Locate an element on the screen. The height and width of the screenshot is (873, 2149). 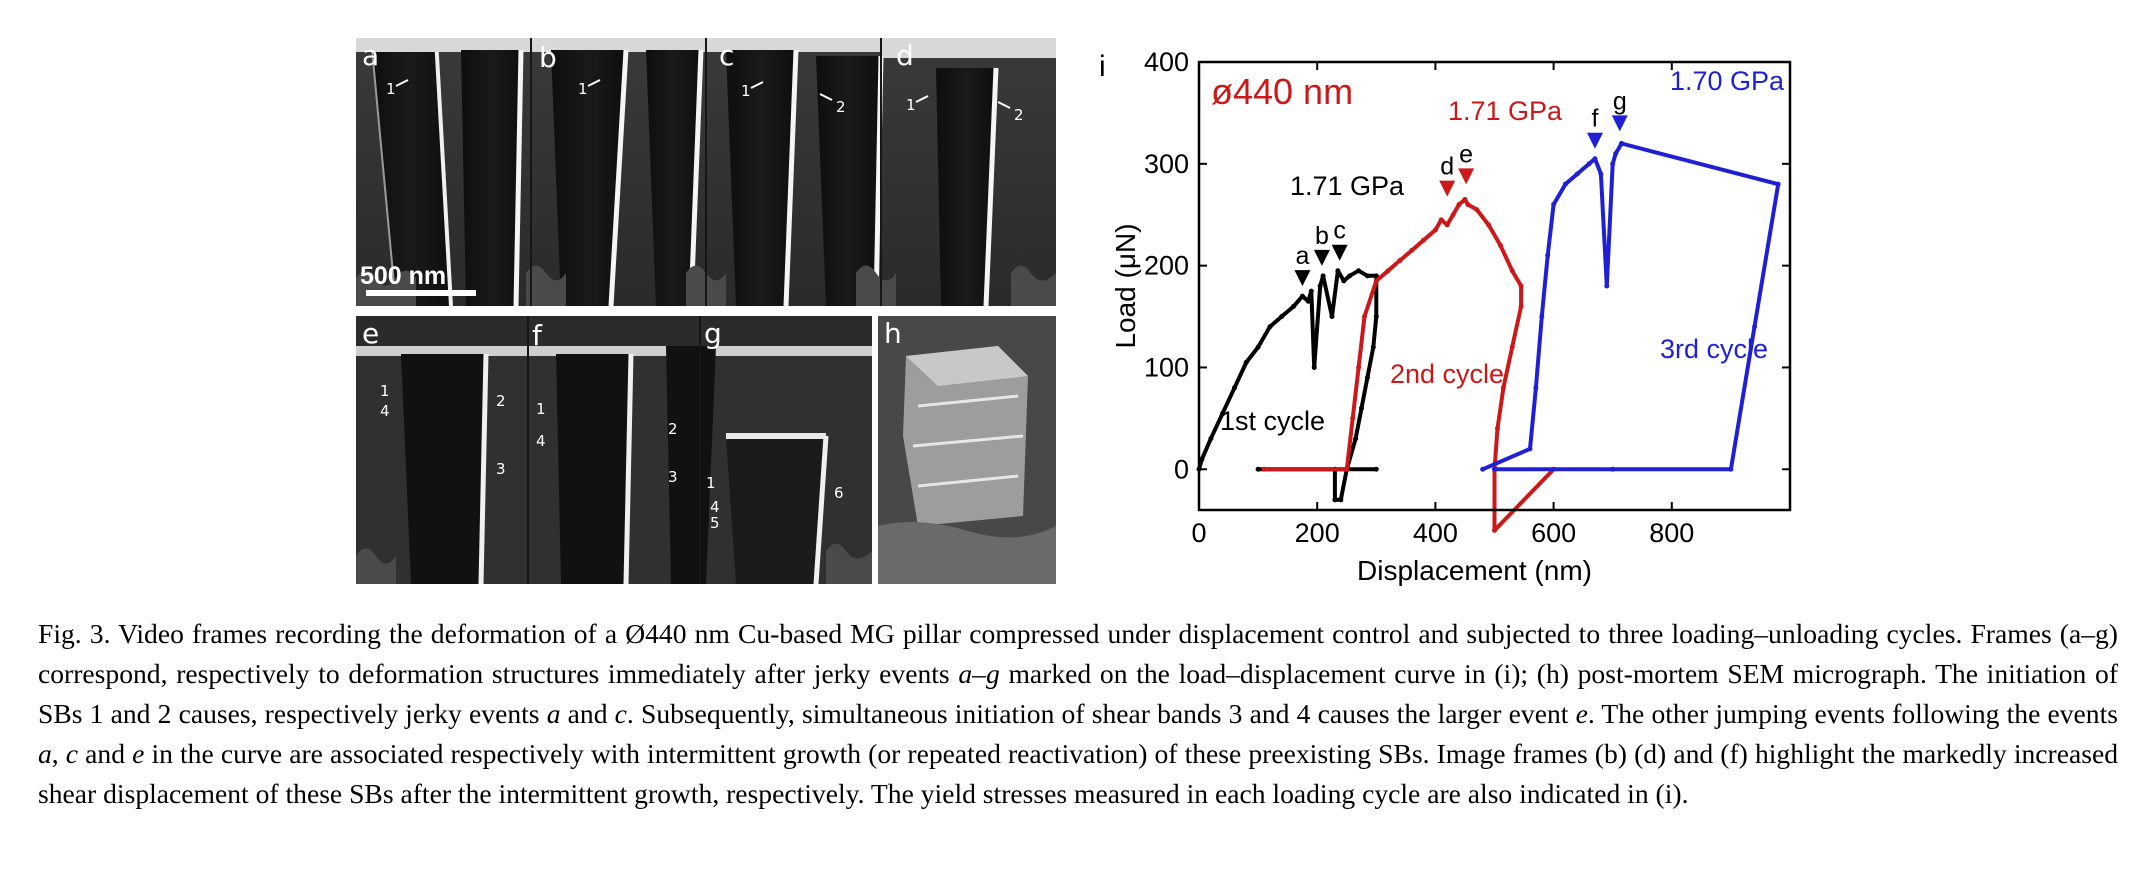
sem-strip-top: a b c d 1 1 1 2 1 2 500 nm is located at coordinates (706, 172).